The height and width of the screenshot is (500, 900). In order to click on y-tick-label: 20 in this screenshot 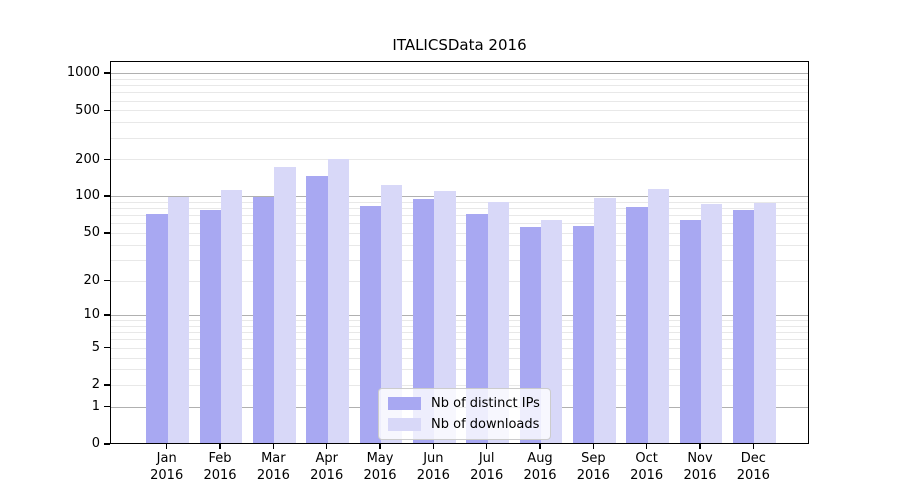, I will do `click(91, 280)`.